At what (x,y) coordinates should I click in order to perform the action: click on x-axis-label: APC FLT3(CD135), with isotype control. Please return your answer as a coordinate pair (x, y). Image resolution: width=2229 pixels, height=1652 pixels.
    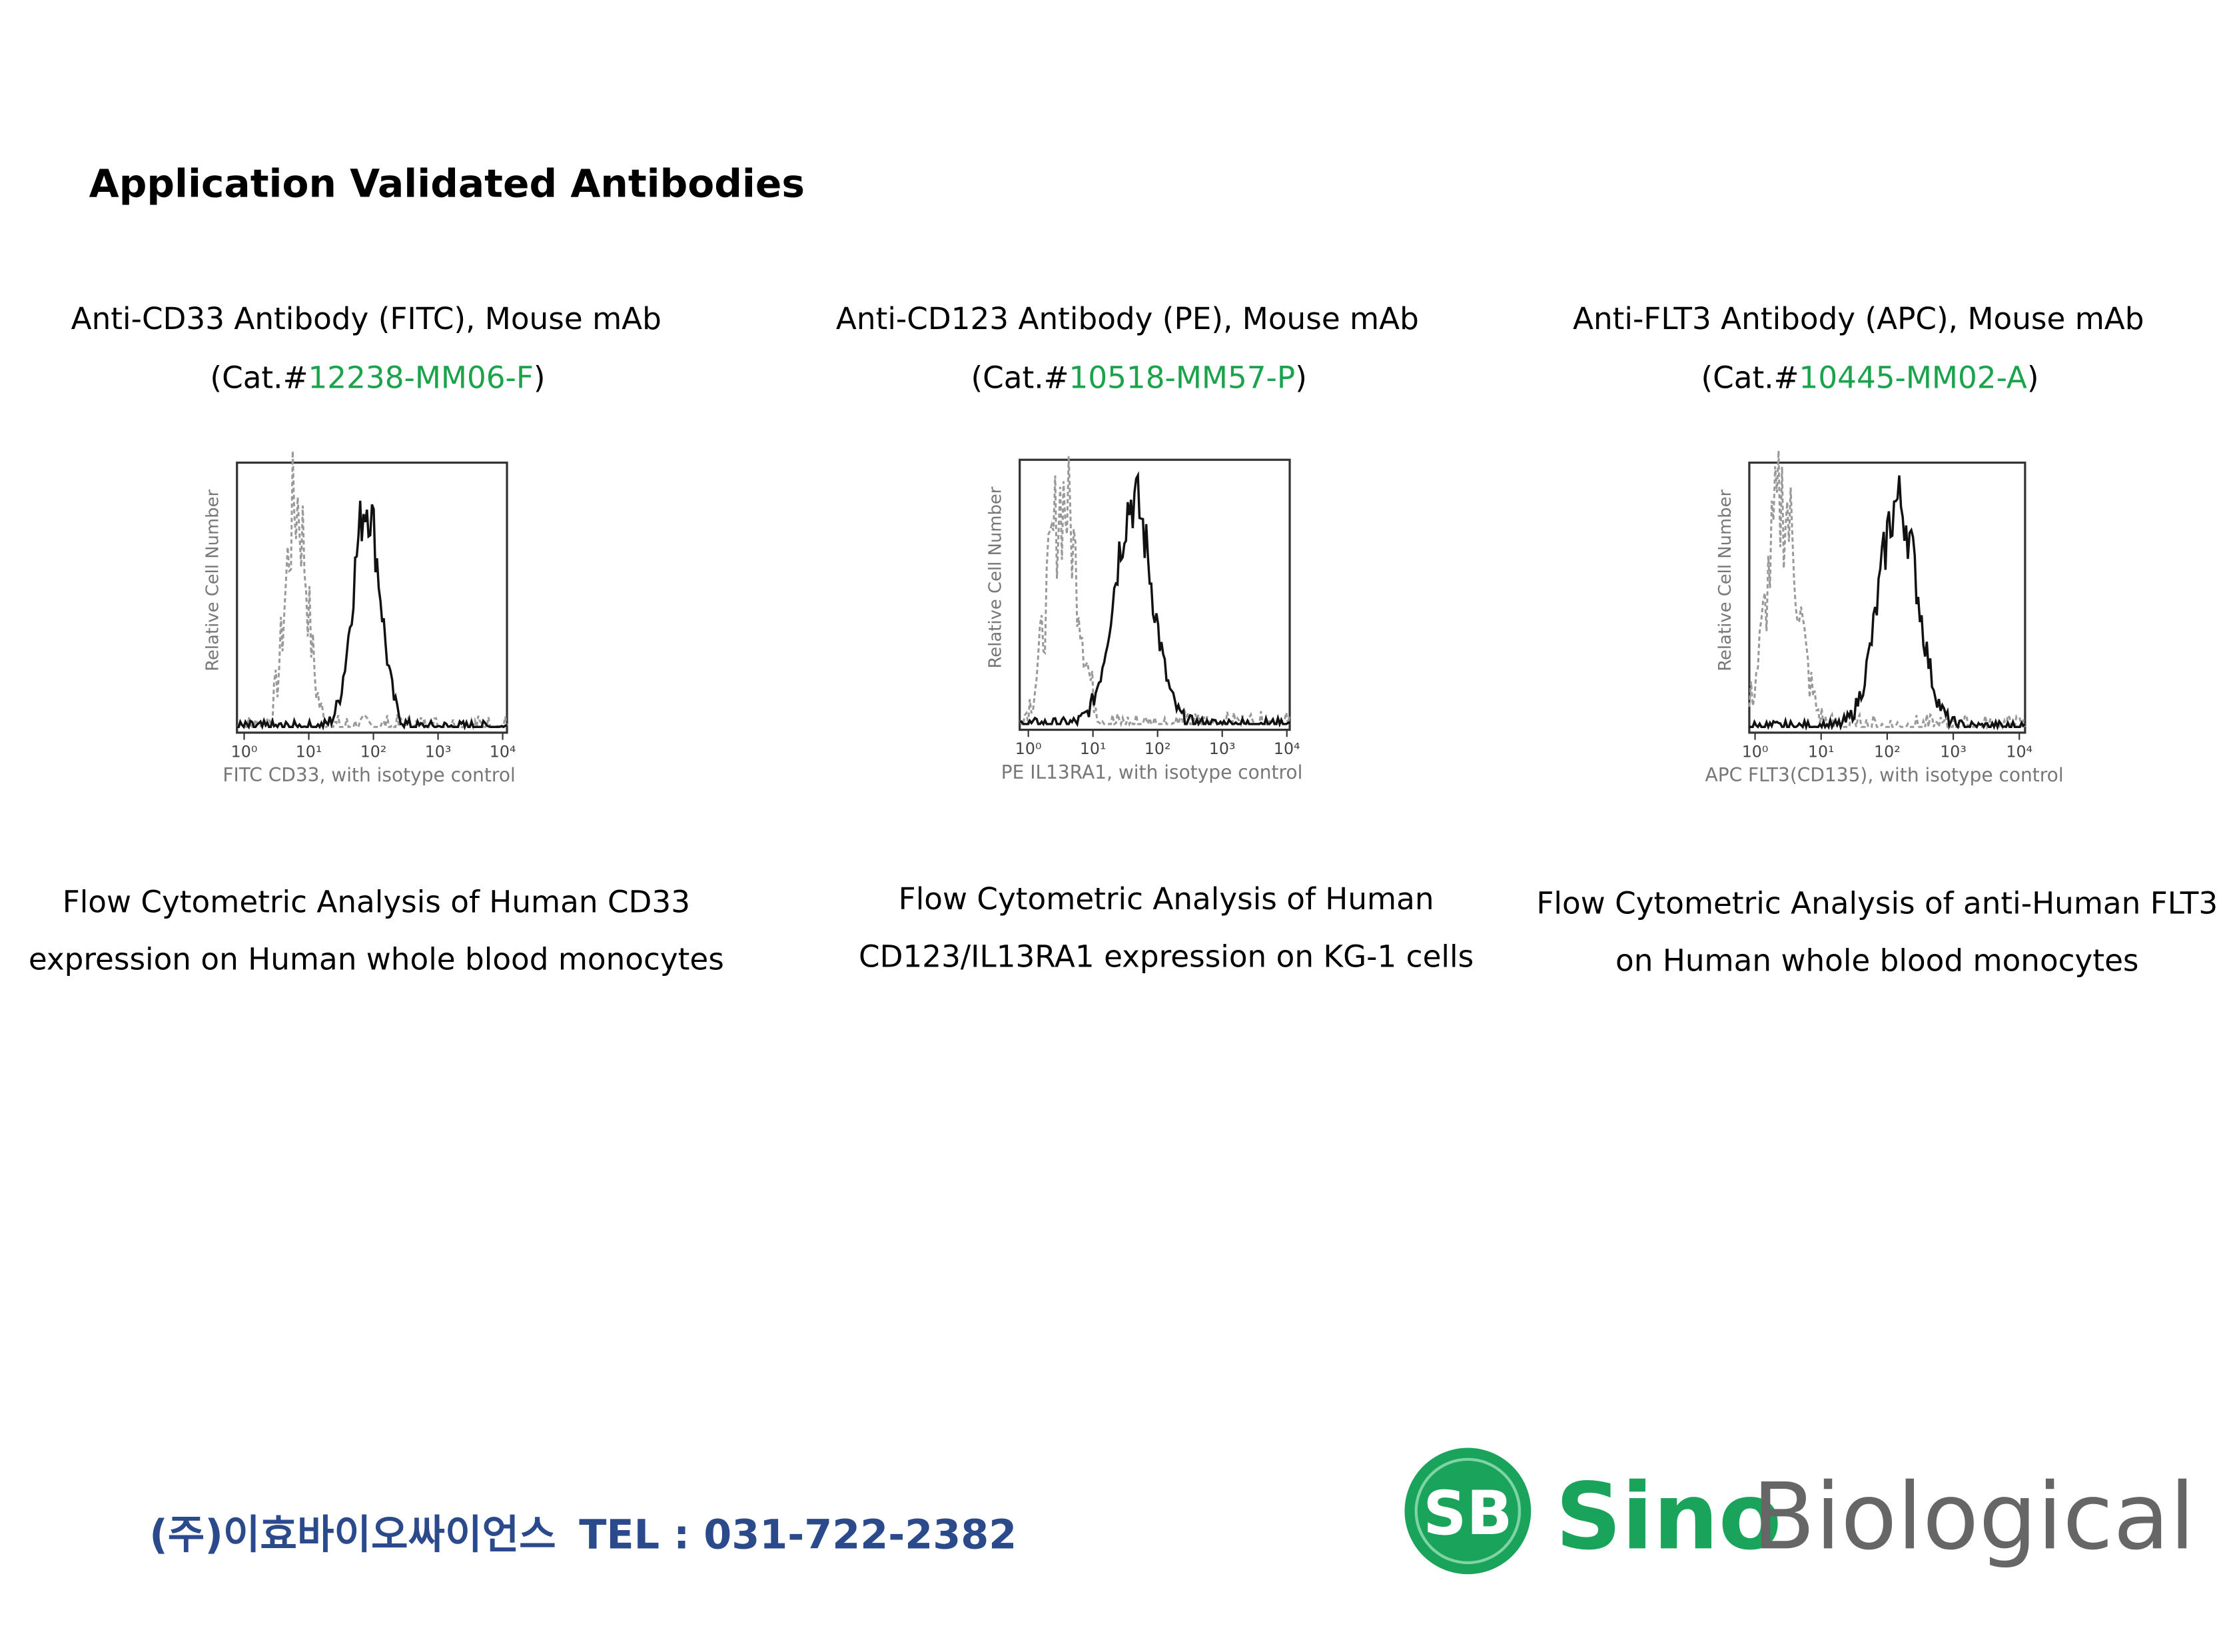
    Looking at the image, I should click on (1884, 775).